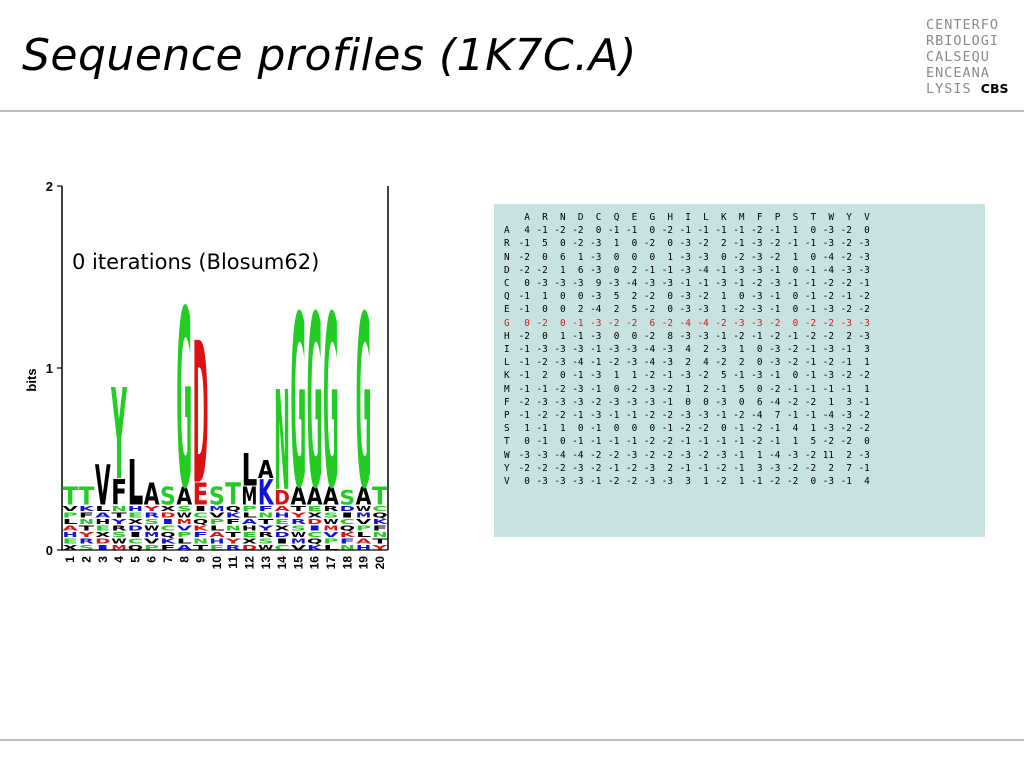 The image size is (1024, 768). What do you see at coordinates (967, 89) in the screenshot?
I see `logo-line: LYSIS CBS` at bounding box center [967, 89].